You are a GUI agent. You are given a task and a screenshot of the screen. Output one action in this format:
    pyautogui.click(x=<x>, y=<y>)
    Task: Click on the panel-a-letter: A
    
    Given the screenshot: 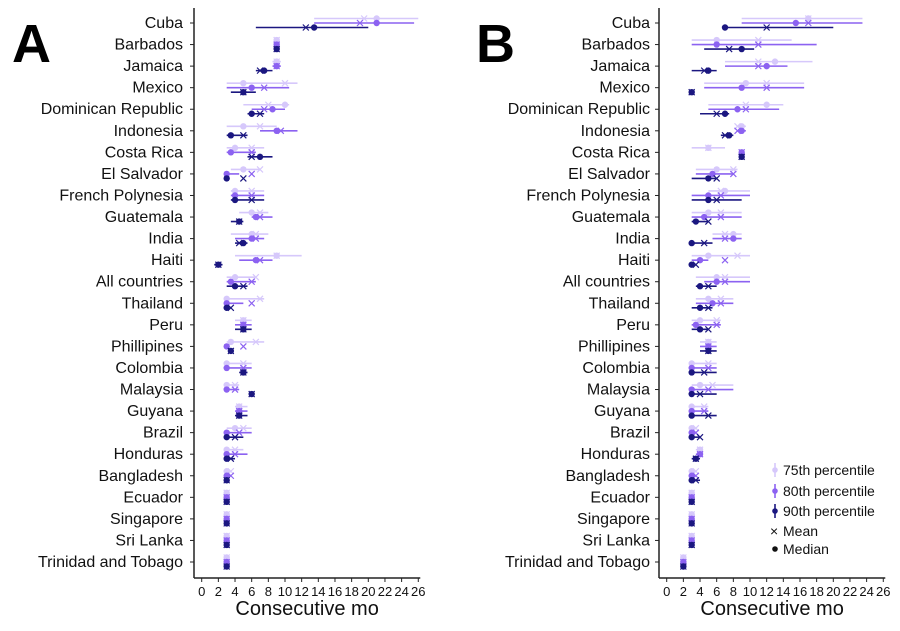 What is the action you would take?
    pyautogui.click(x=31, y=44)
    